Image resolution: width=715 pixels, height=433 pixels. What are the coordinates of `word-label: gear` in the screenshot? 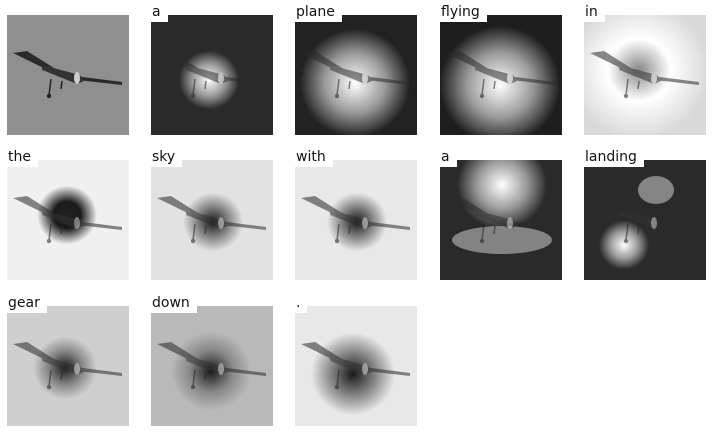 It's located at (27, 303).